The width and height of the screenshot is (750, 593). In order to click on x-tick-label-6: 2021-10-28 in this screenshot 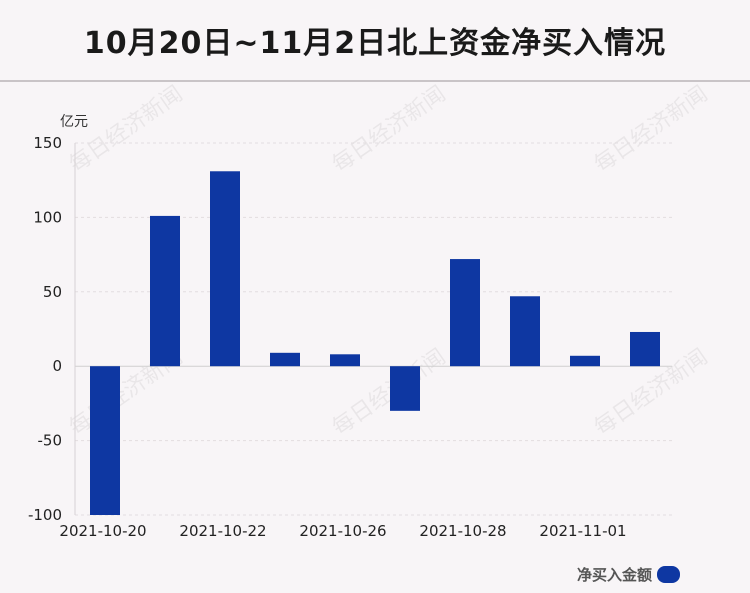, I will do `click(462, 531)`.